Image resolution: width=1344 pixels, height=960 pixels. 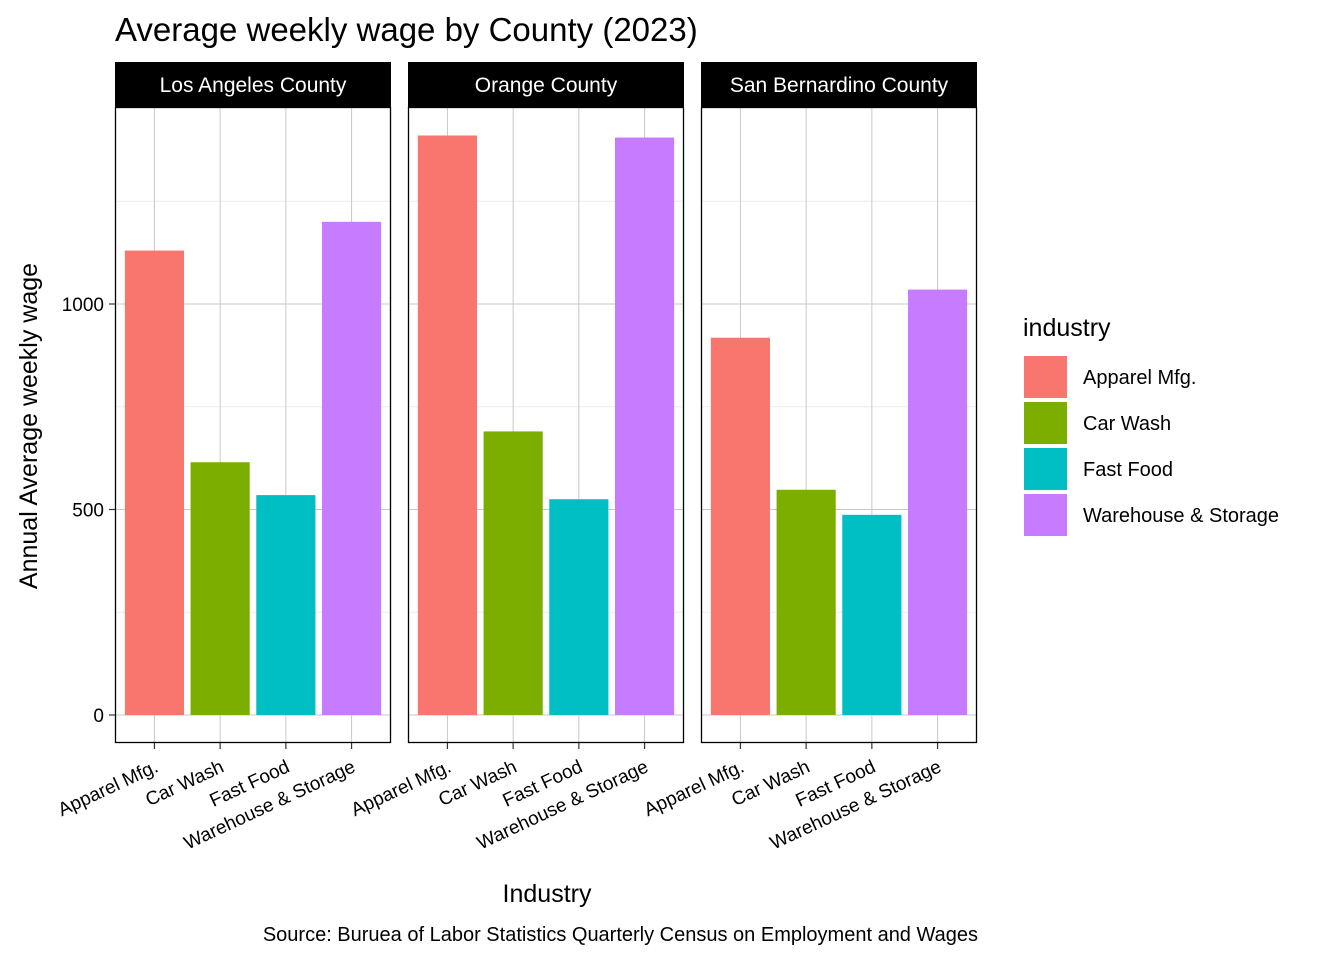 I want to click on y-tick-label: 500, so click(x=88, y=511).